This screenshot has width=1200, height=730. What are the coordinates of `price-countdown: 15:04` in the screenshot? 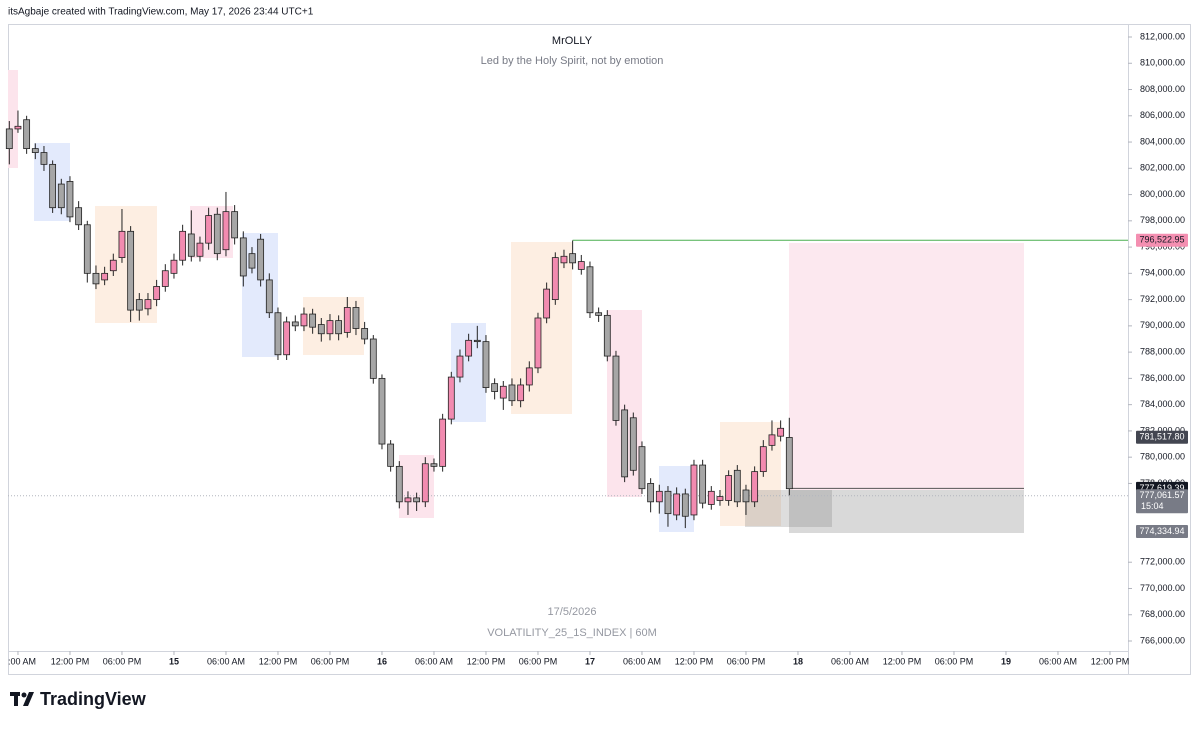 It's located at (1152, 506).